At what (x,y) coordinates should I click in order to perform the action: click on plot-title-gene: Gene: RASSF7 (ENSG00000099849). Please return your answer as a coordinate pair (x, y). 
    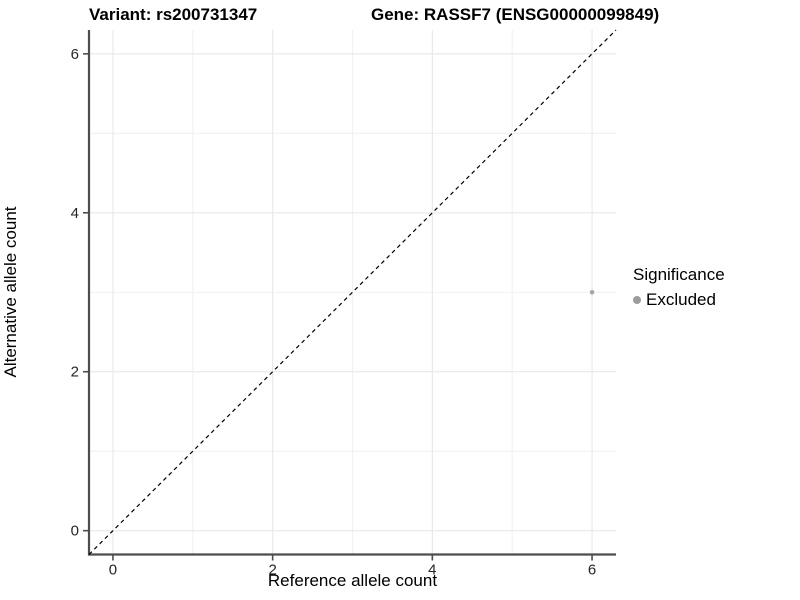
    Looking at the image, I should click on (515, 14).